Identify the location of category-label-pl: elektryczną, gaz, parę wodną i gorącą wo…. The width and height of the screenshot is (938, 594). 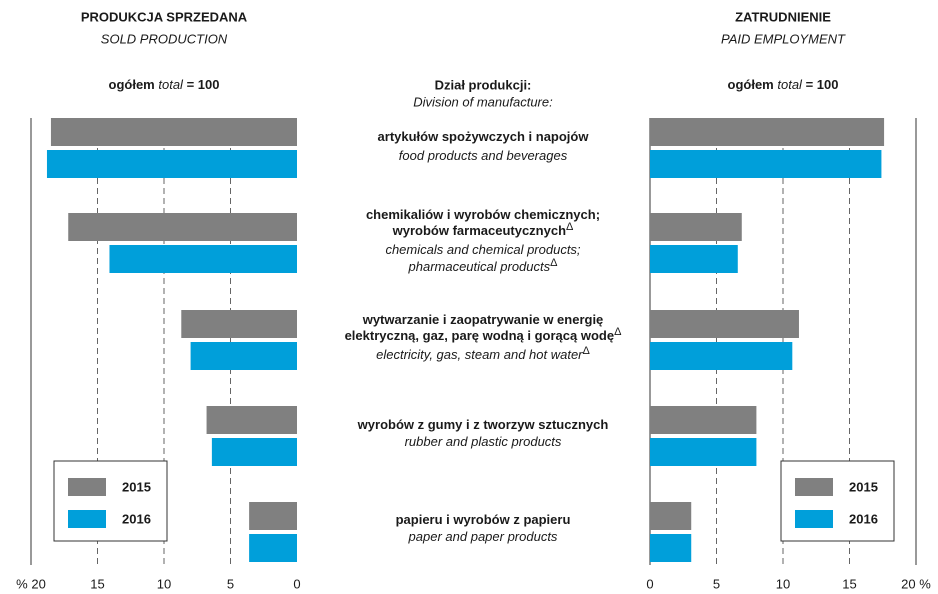
(483, 335).